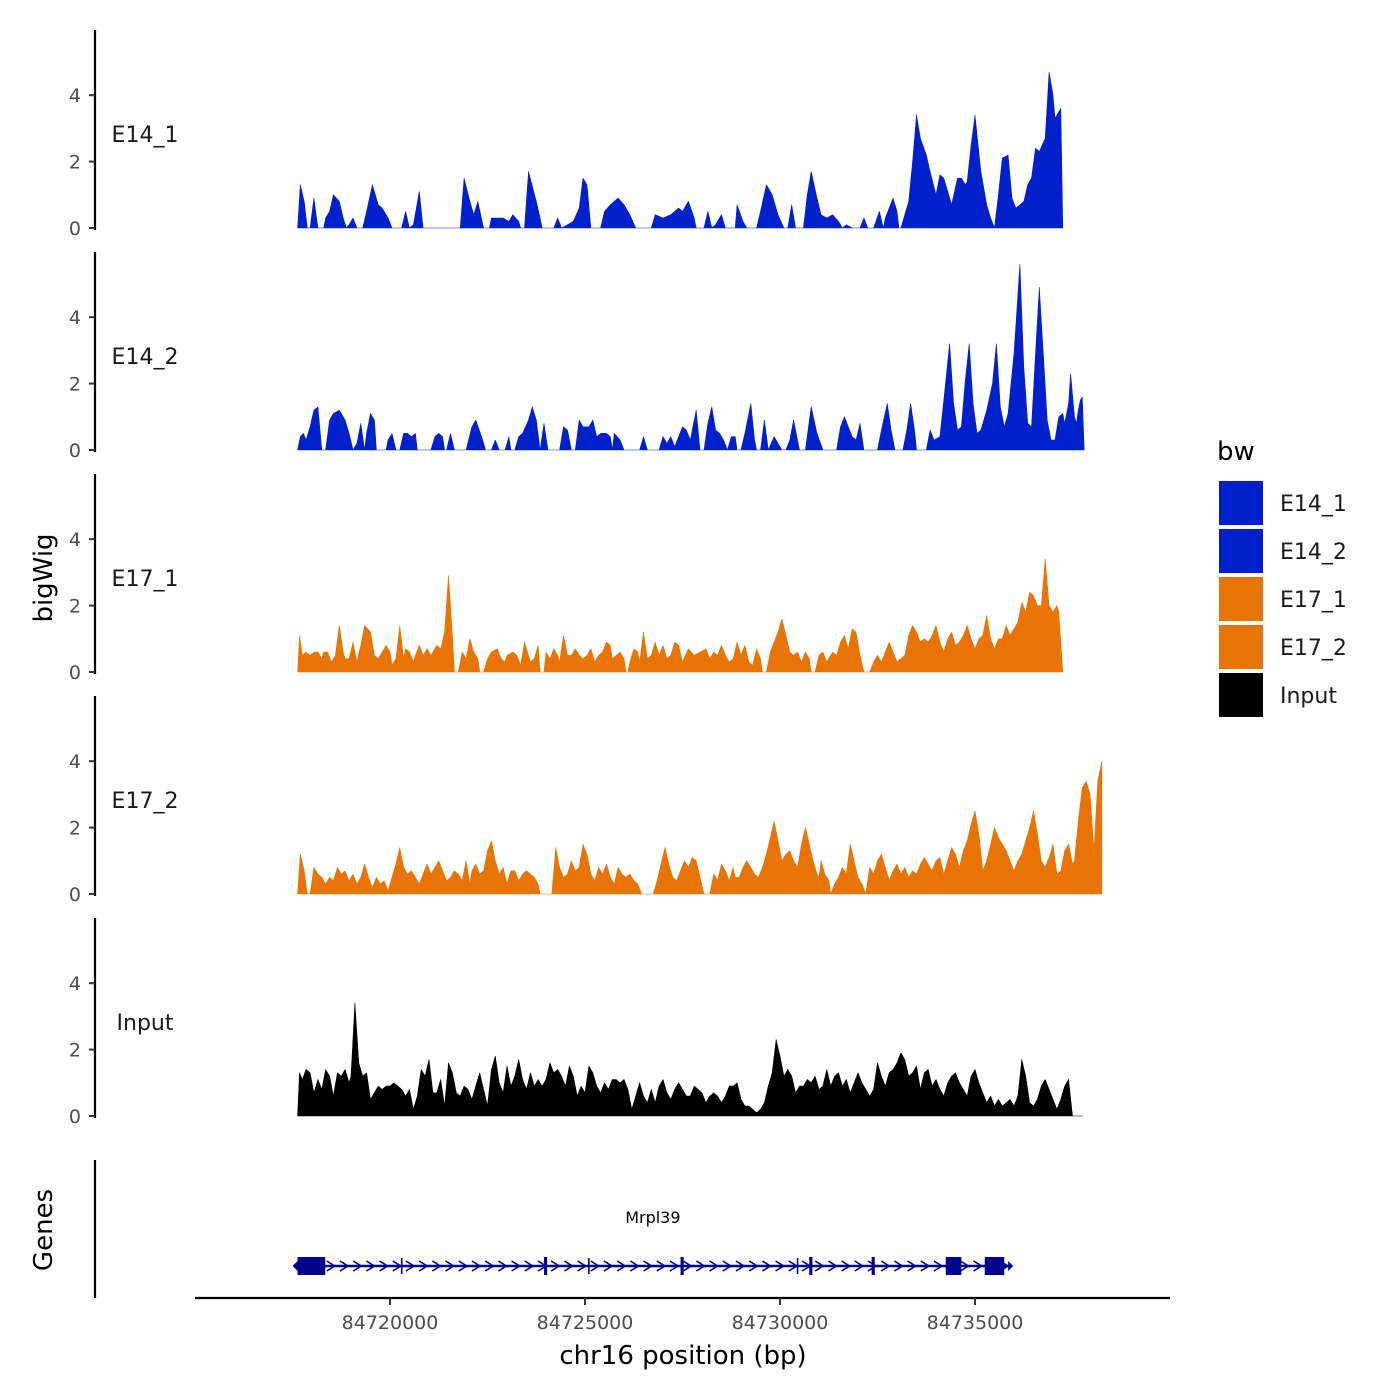 This screenshot has height=1400, width=1400. I want to click on track-label: E17_2, so click(145, 801).